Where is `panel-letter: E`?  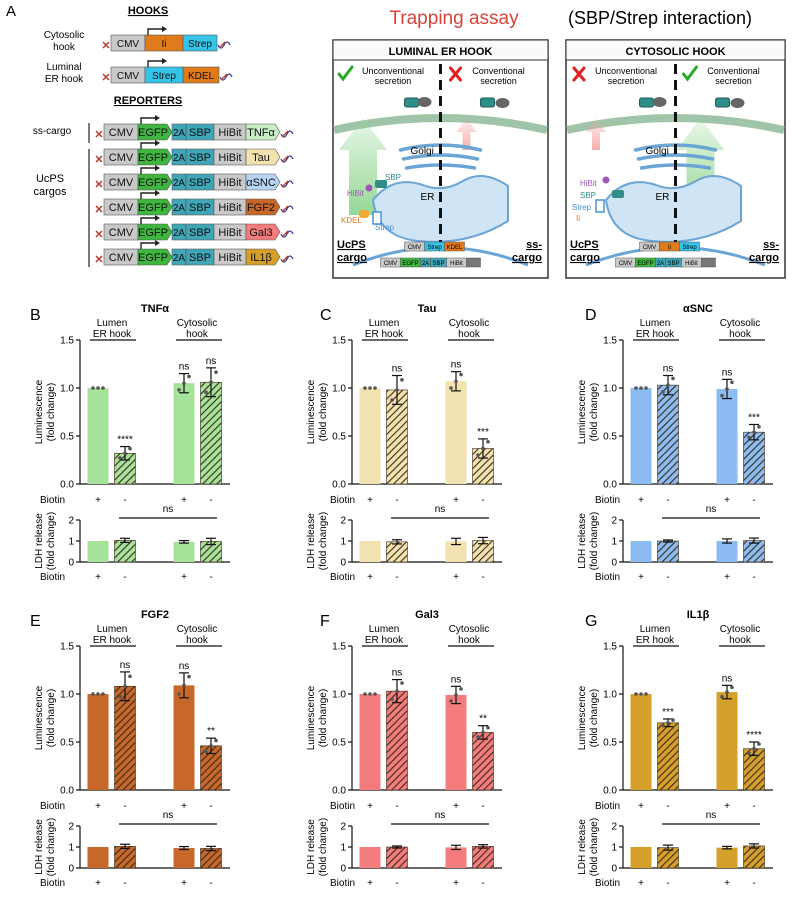
panel-letter: E is located at coordinates (35, 621).